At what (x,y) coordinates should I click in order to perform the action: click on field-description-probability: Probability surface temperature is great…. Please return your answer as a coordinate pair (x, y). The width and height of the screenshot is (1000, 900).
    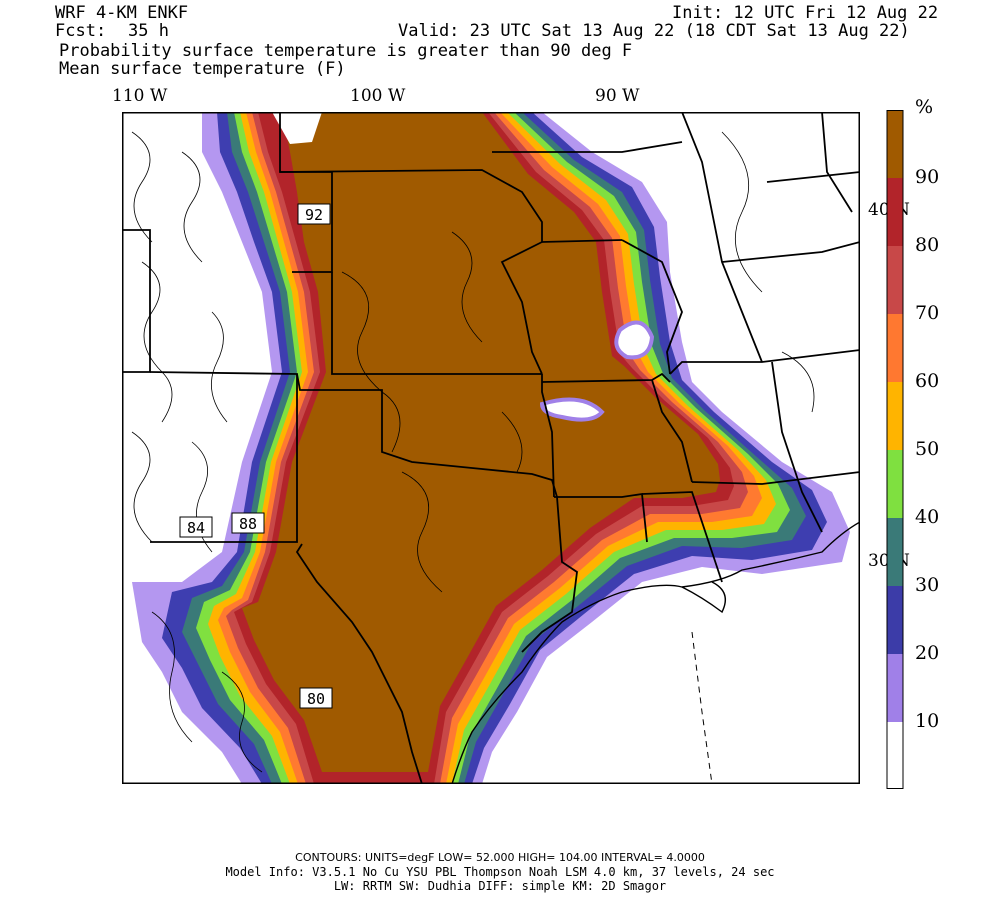
    Looking at the image, I should click on (346, 51).